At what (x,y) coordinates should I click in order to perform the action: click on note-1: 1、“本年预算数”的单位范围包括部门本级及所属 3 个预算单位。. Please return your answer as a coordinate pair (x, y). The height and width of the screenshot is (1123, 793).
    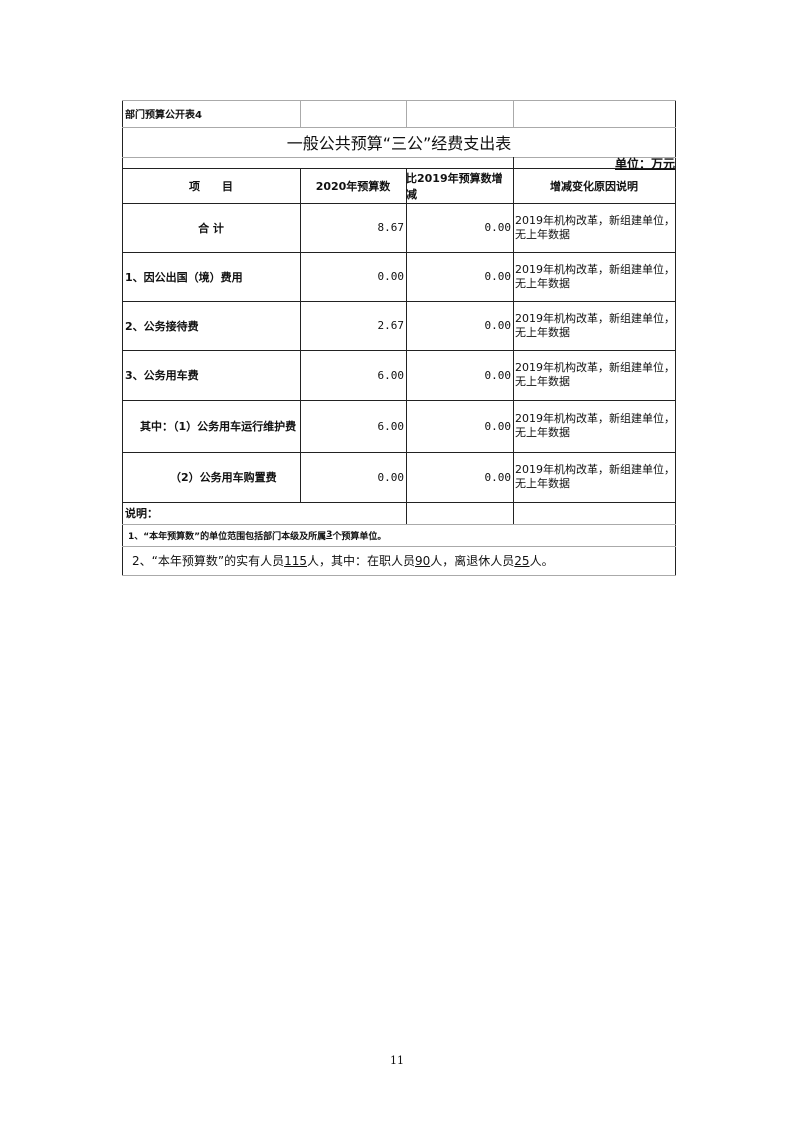
    Looking at the image, I should click on (257, 535).